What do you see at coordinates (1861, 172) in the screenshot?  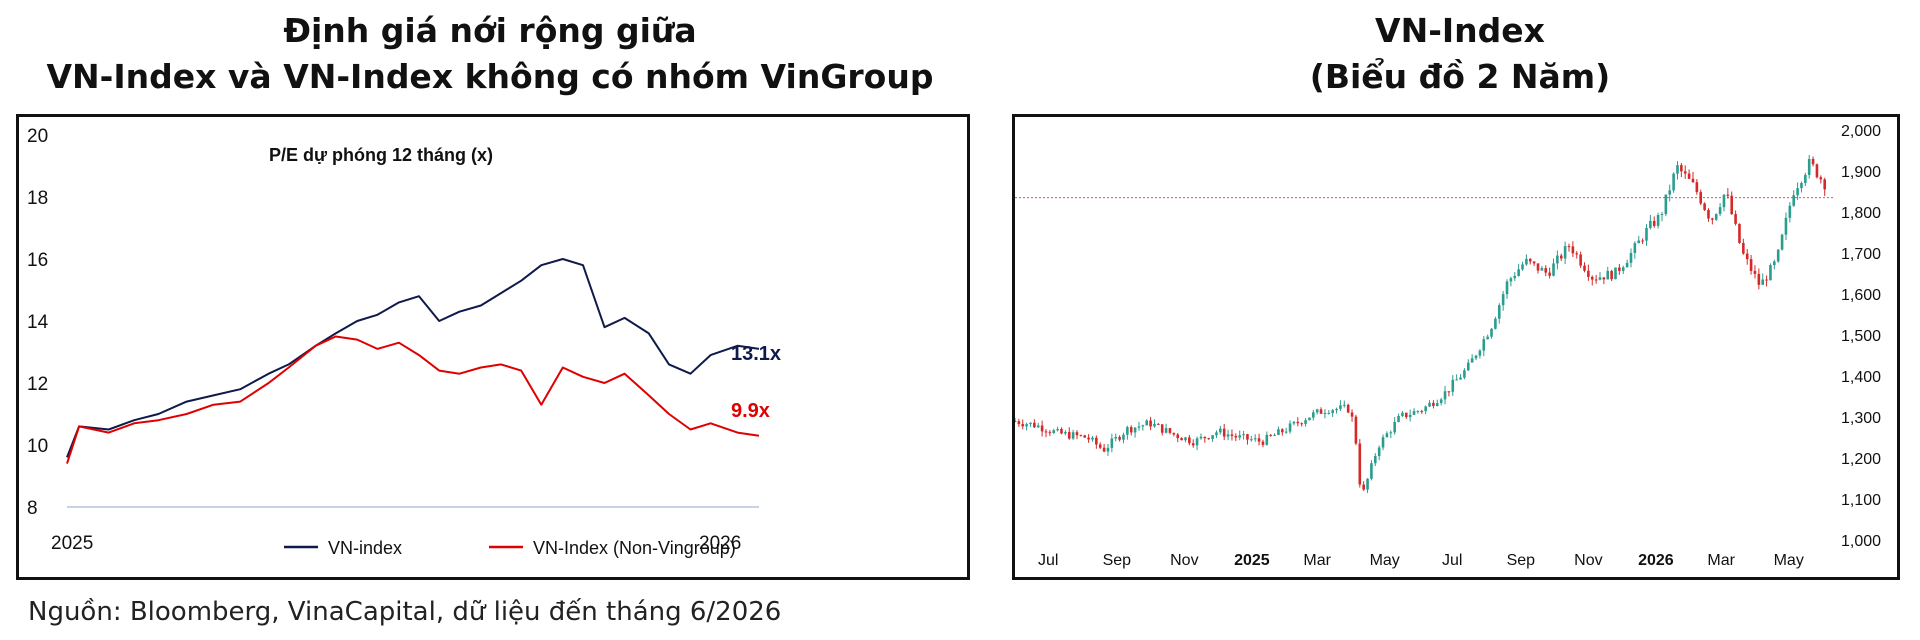 I see `y-tick-label: 1,900` at bounding box center [1861, 172].